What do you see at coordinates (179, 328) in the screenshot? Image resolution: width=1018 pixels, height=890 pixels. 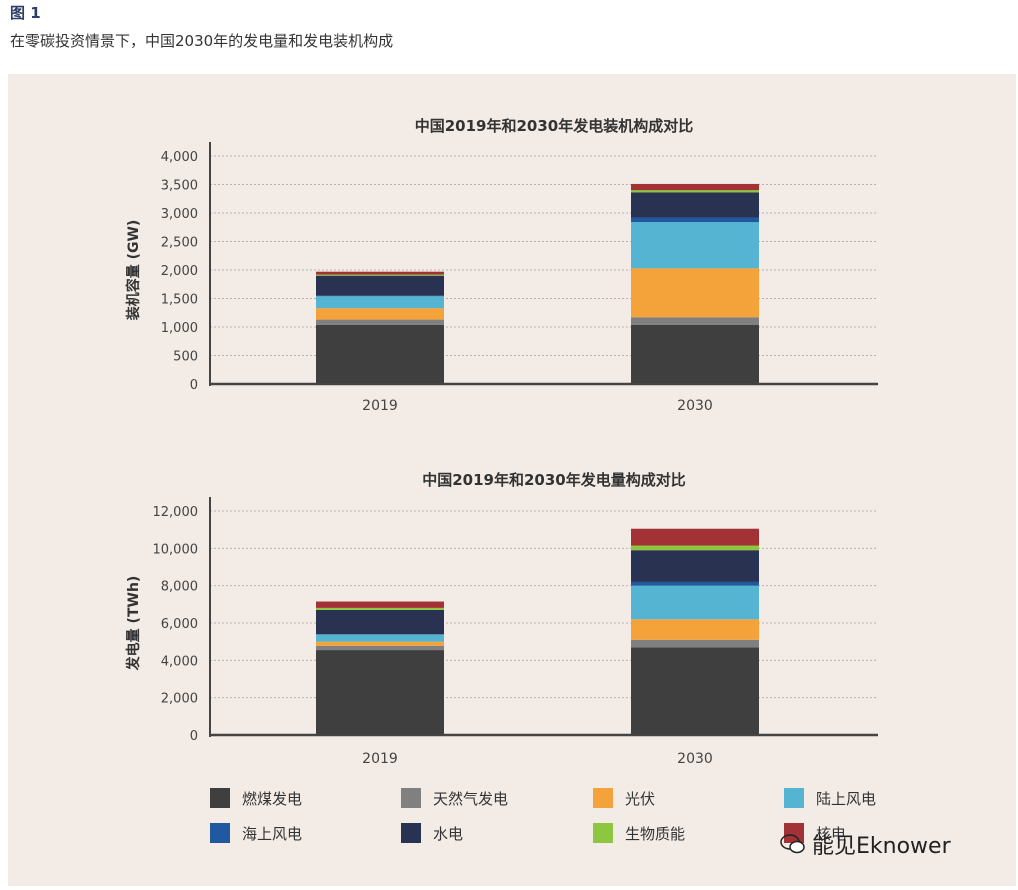 I see `chart-1-ytick-label: 1,000` at bounding box center [179, 328].